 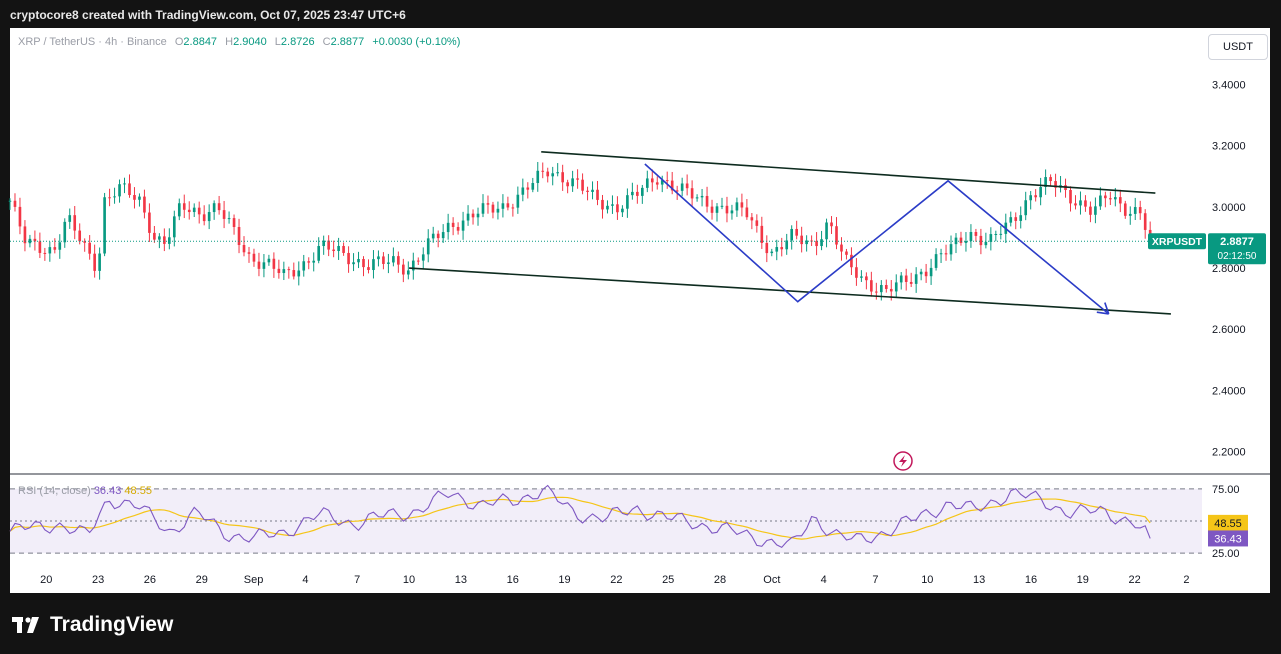 I want to click on high-value: 2.9040, so click(x=250, y=42).